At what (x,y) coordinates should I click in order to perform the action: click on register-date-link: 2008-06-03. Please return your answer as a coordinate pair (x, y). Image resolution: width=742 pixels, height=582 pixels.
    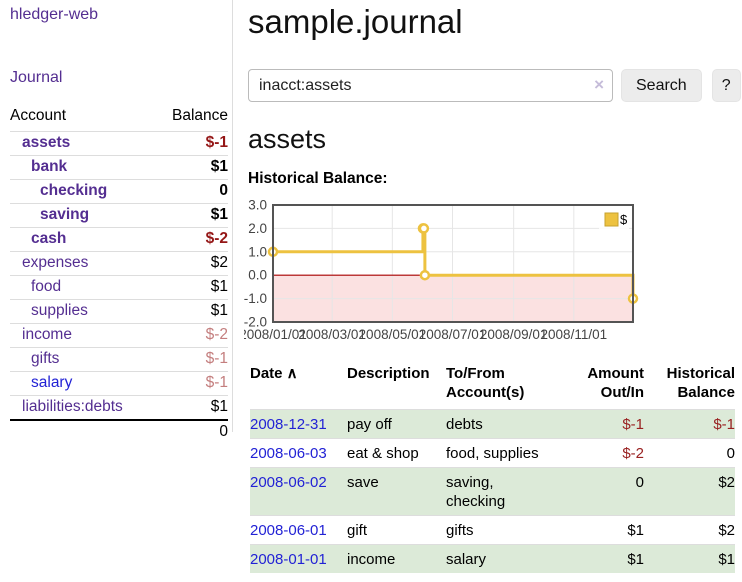
    Looking at the image, I should click on (288, 453).